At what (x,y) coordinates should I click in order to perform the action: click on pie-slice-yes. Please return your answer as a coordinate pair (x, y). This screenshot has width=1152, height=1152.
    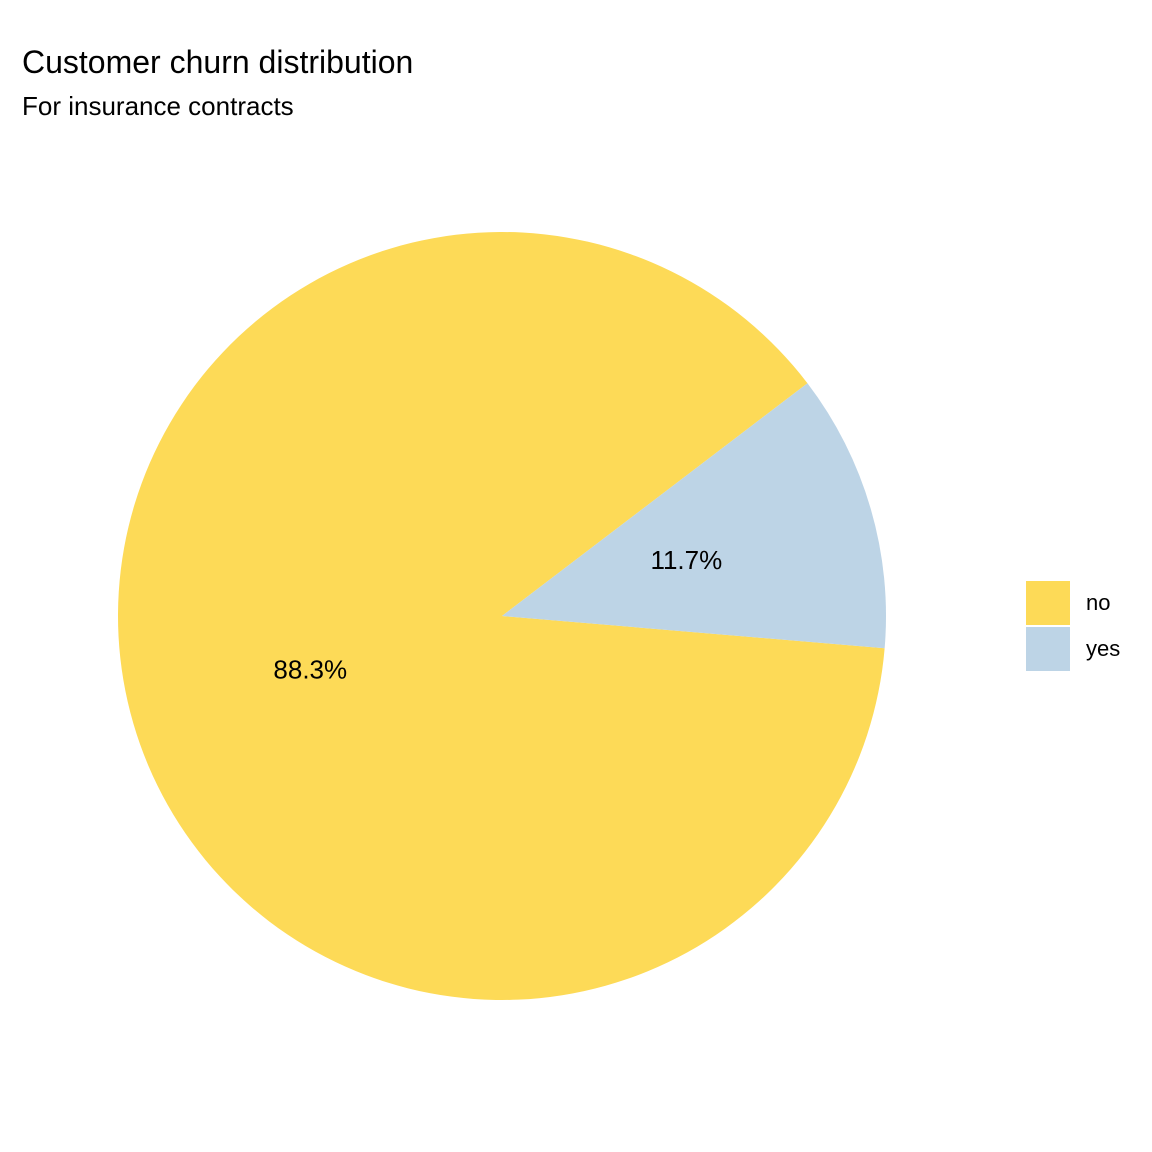
    Looking at the image, I should click on (694, 516).